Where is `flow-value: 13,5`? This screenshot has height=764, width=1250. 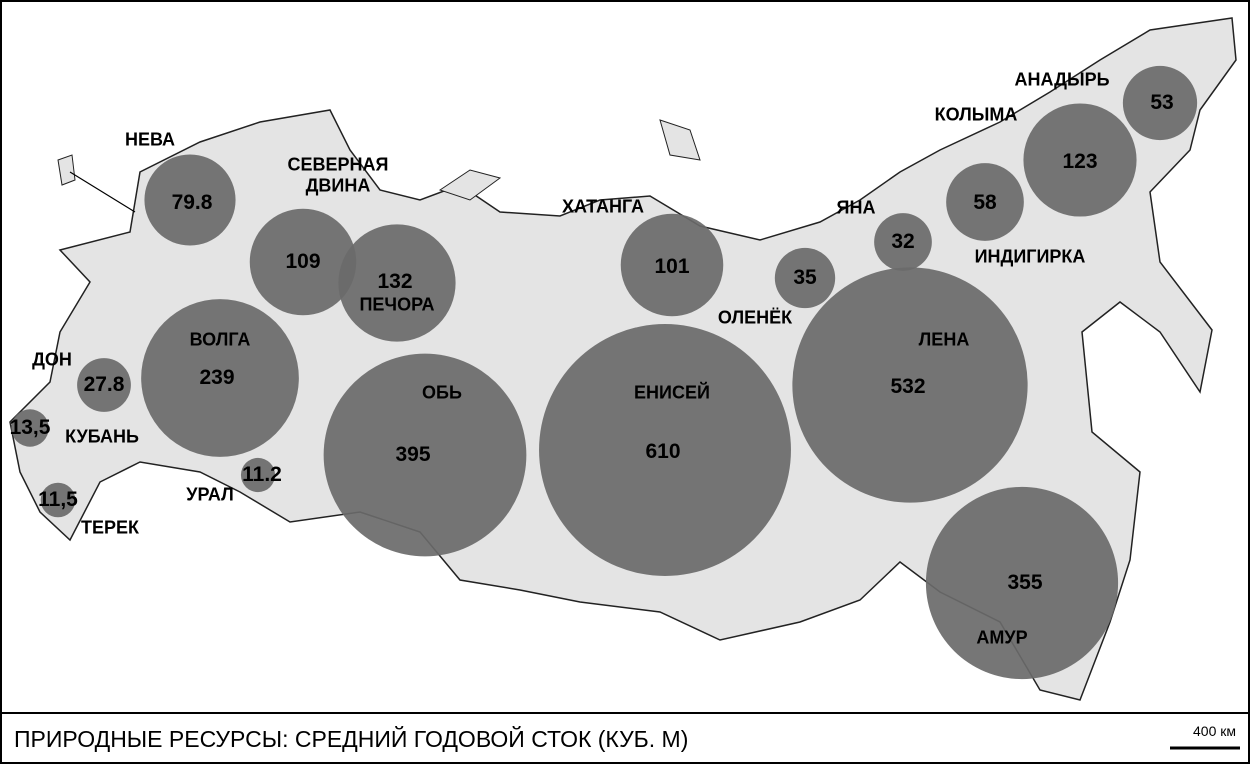 flow-value: 13,5 is located at coordinates (30, 427).